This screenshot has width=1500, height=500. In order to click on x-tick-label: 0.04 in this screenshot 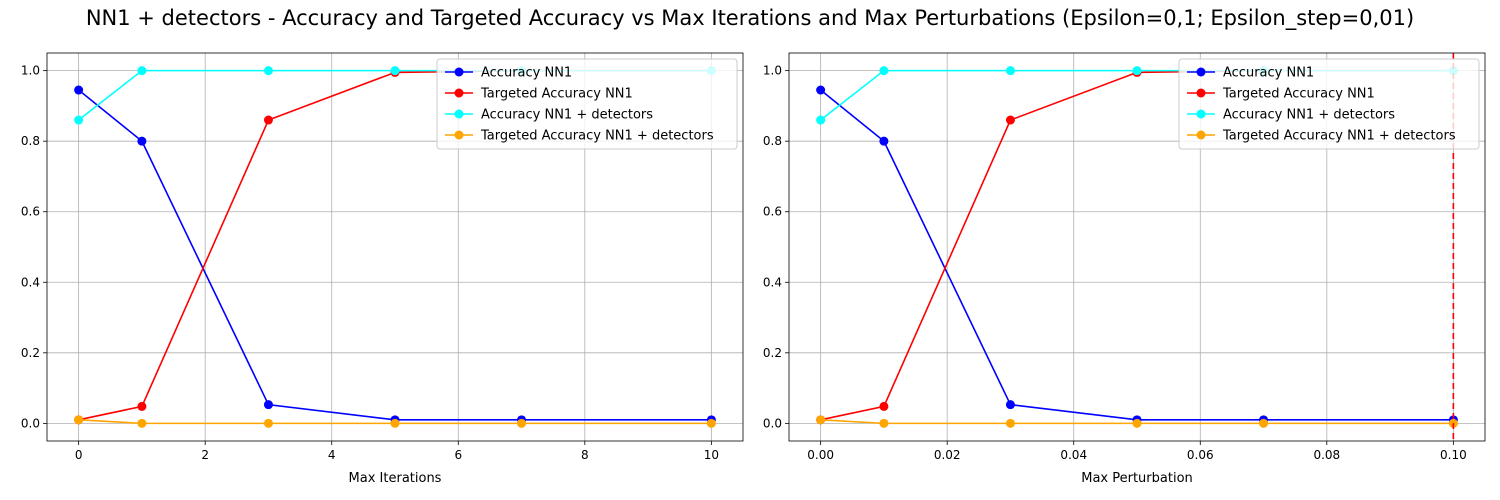, I will do `click(1073, 455)`.